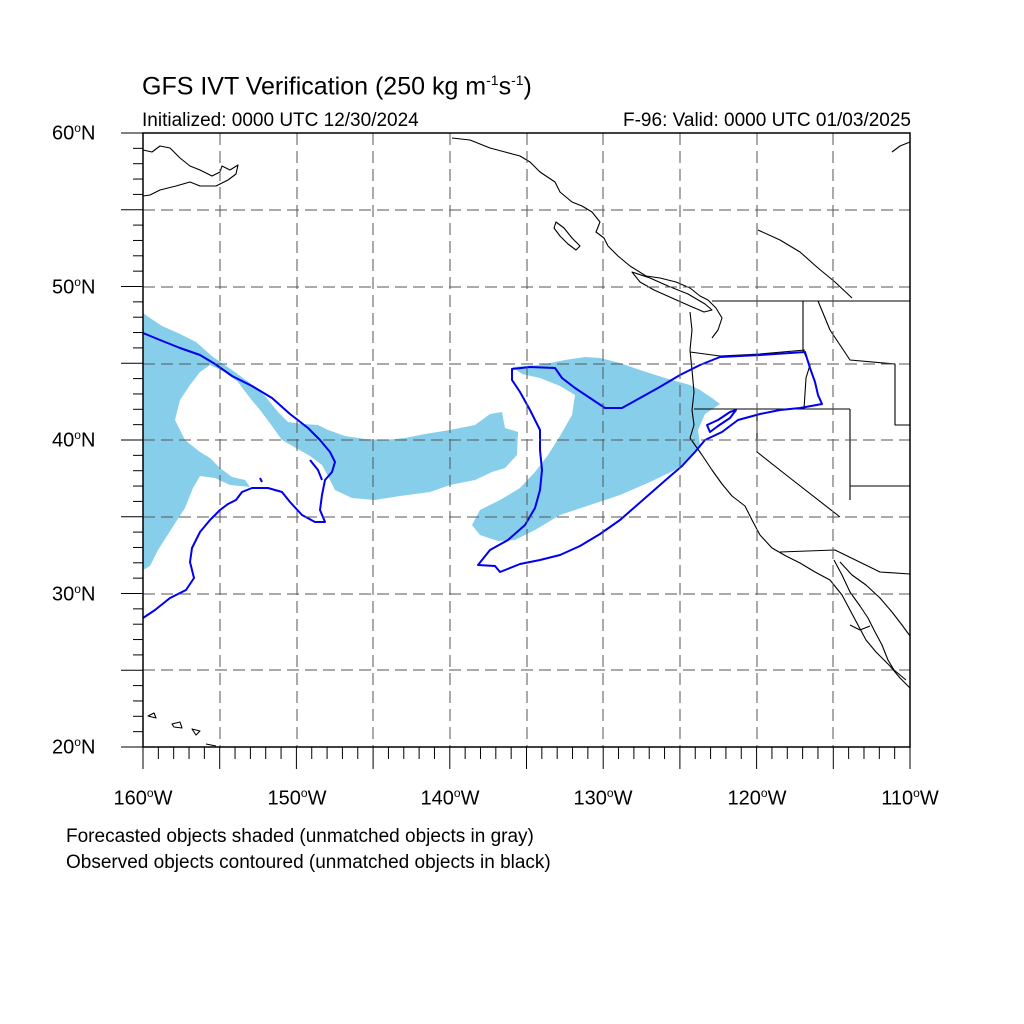 The width and height of the screenshot is (1024, 1024). I want to click on hawaii-islands, so click(182, 729).